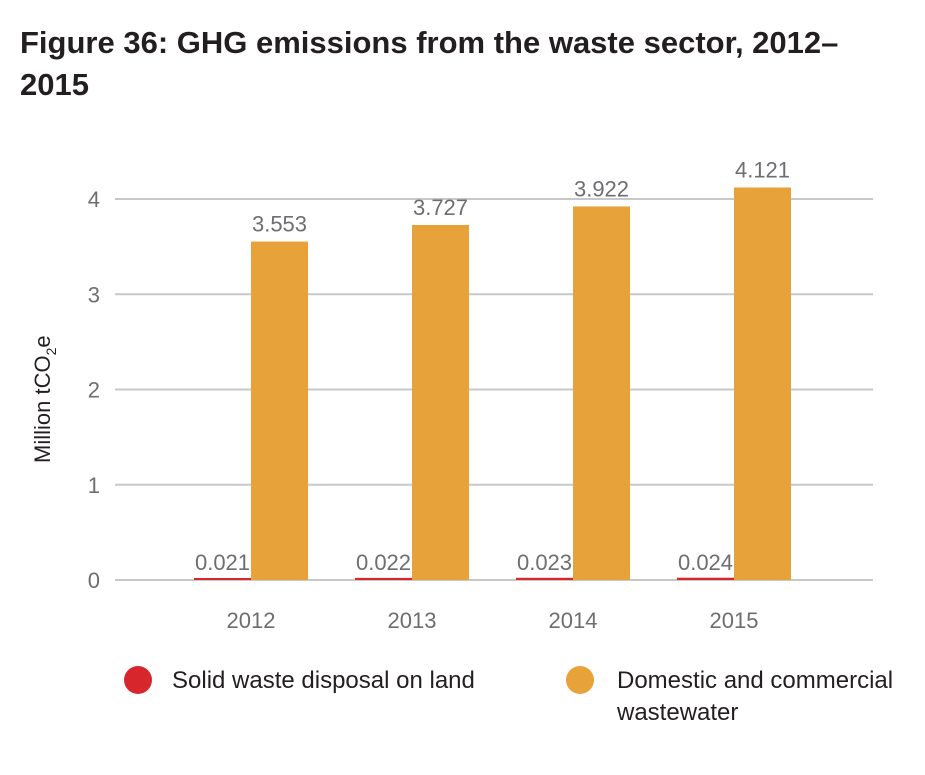  Describe the element at coordinates (755, 680) in the screenshot. I see `legend-label-wastewater-line1: Domestic and commercial` at that location.